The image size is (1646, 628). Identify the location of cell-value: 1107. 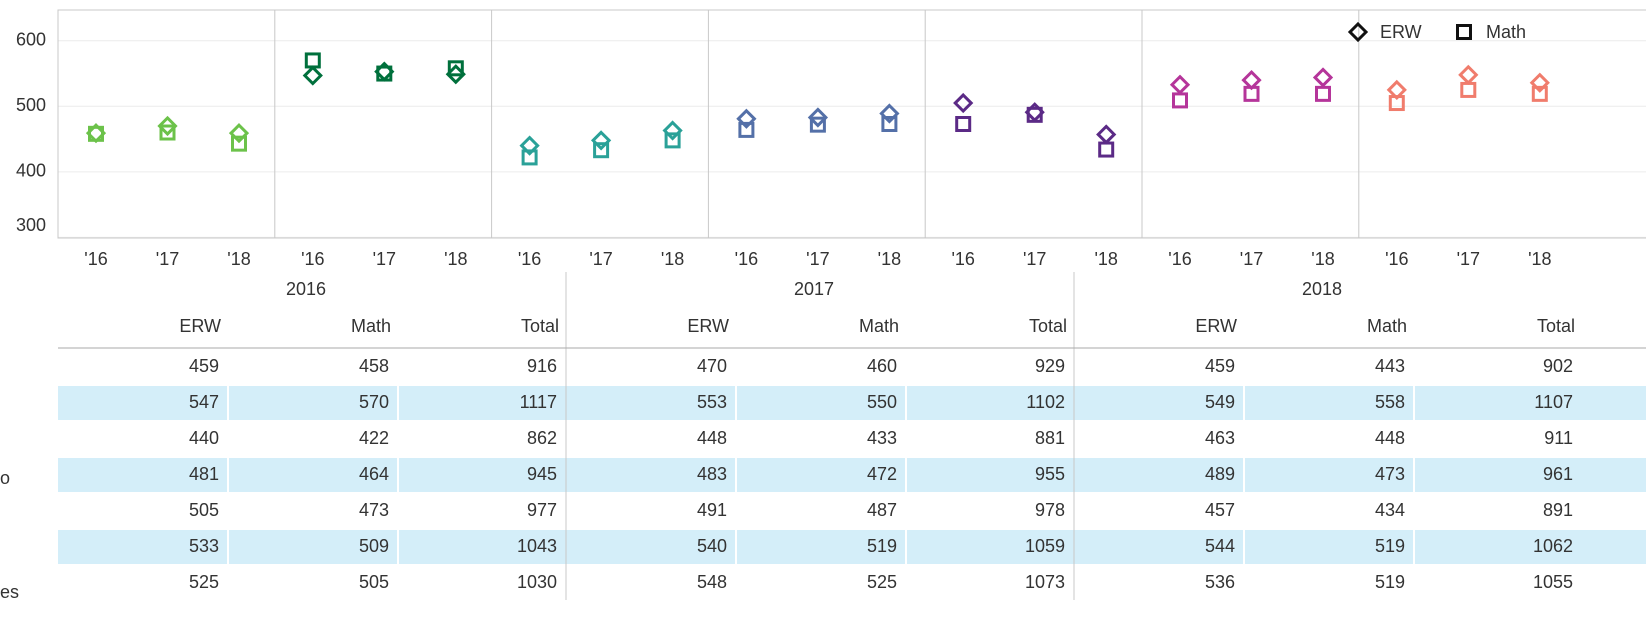
(1553, 402).